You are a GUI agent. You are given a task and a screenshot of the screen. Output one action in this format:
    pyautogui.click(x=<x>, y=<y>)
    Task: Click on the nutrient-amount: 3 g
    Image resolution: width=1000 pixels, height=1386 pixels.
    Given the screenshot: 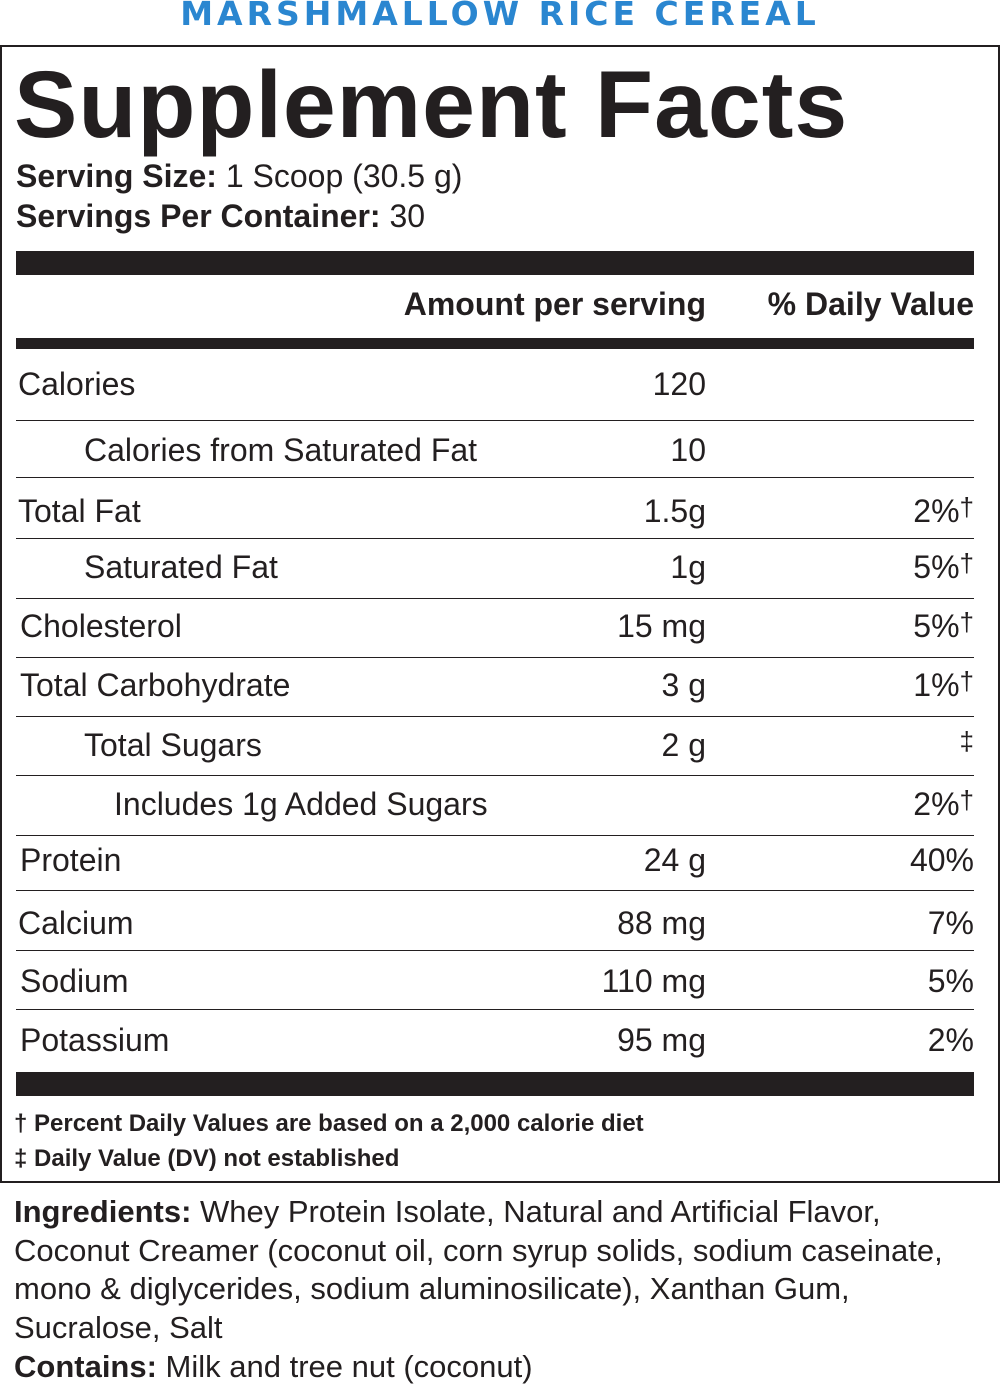 What is the action you would take?
    pyautogui.click(x=683, y=685)
    